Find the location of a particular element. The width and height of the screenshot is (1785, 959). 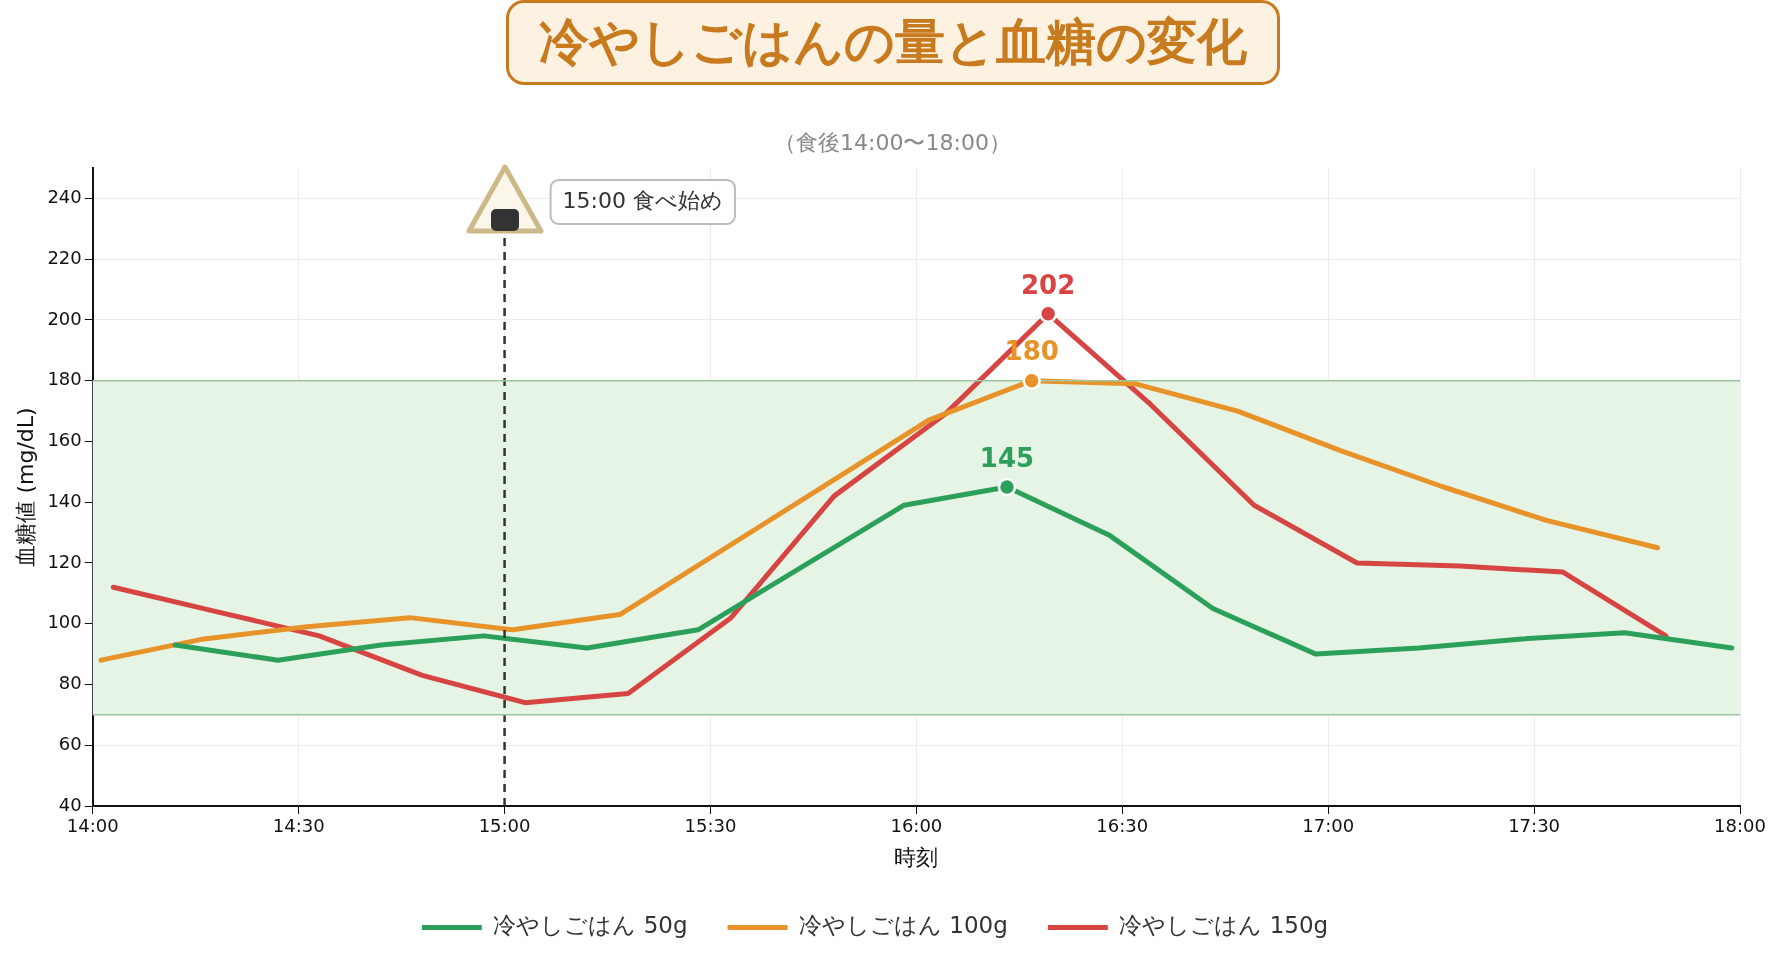

y-tick-label: 100 is located at coordinates (64, 622).